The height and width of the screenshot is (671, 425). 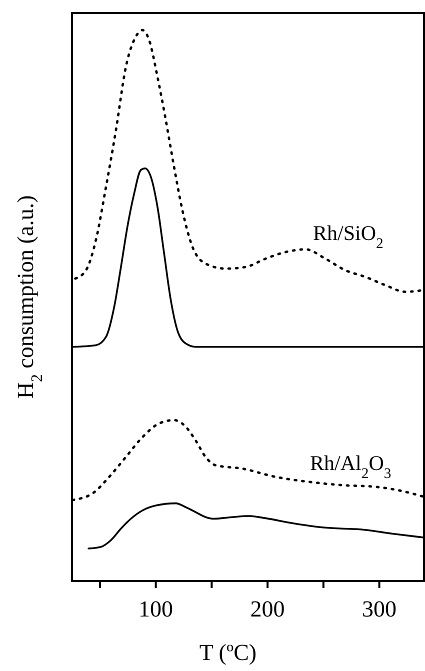 What do you see at coordinates (228, 652) in the screenshot?
I see `x-axis-title: T (ºC)` at bounding box center [228, 652].